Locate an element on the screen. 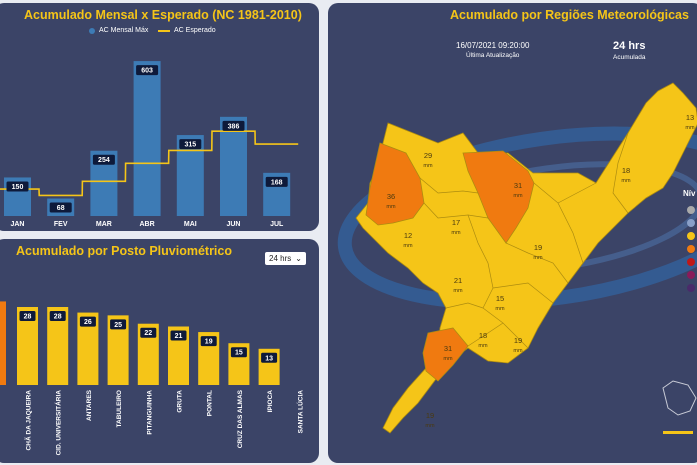 This screenshot has width=697, height=465. last-update-label: Última Atualização is located at coordinates (492, 55).